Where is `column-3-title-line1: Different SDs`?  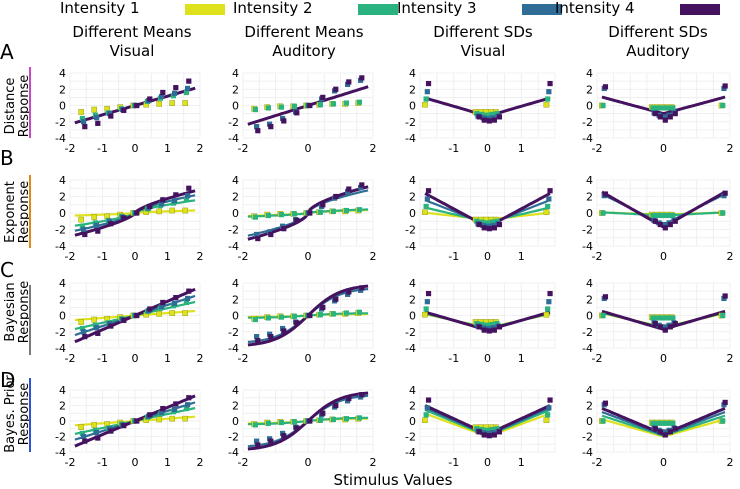
column-3-title-line1: Different SDs is located at coordinates (483, 32).